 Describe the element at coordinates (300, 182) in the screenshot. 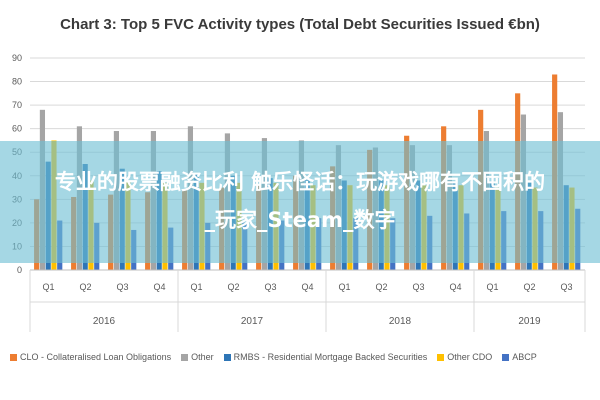

I see `overlay-text-line1: 专业的股票融资比利 触乐怪话：玩游戏哪有不囤积的` at that location.